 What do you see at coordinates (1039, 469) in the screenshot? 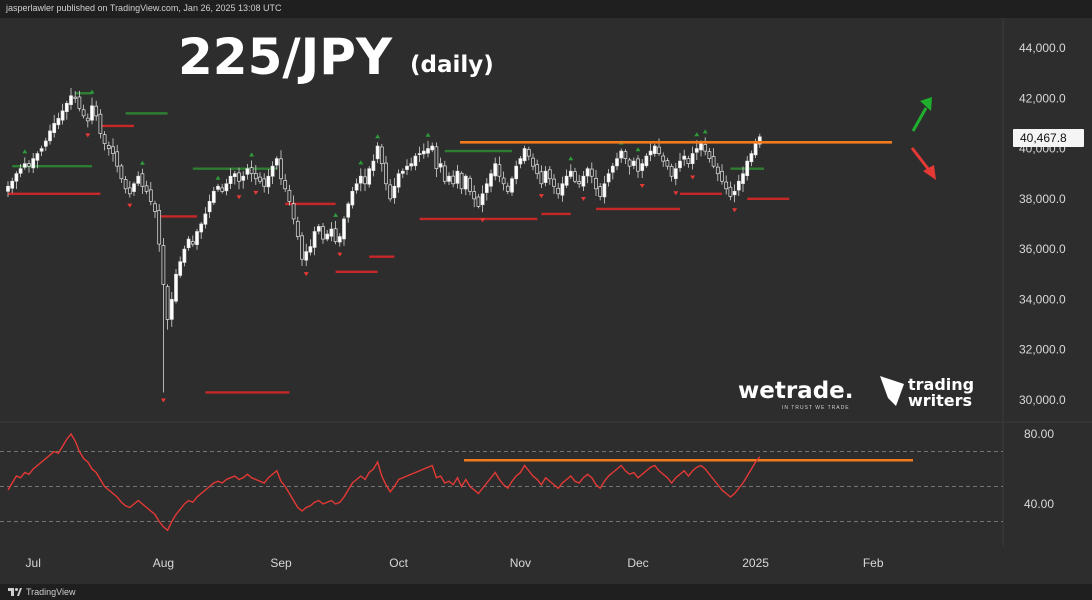
I see `rsi-axis: 80.00 40.00` at bounding box center [1039, 469].